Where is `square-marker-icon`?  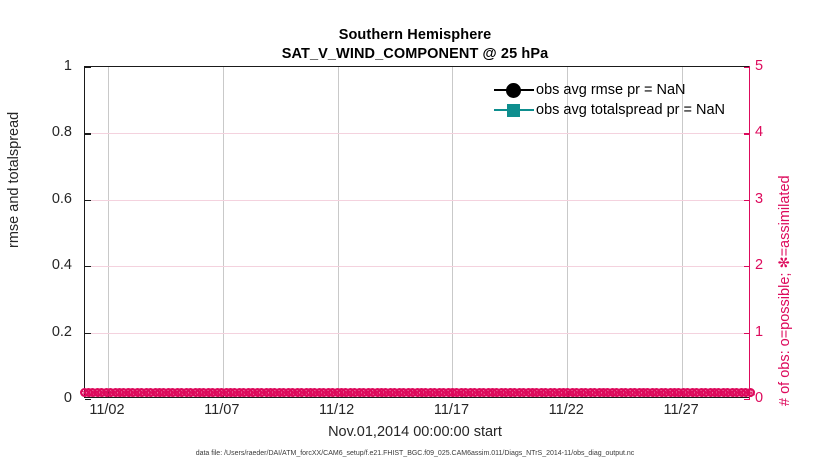
square-marker-icon is located at coordinates (514, 110).